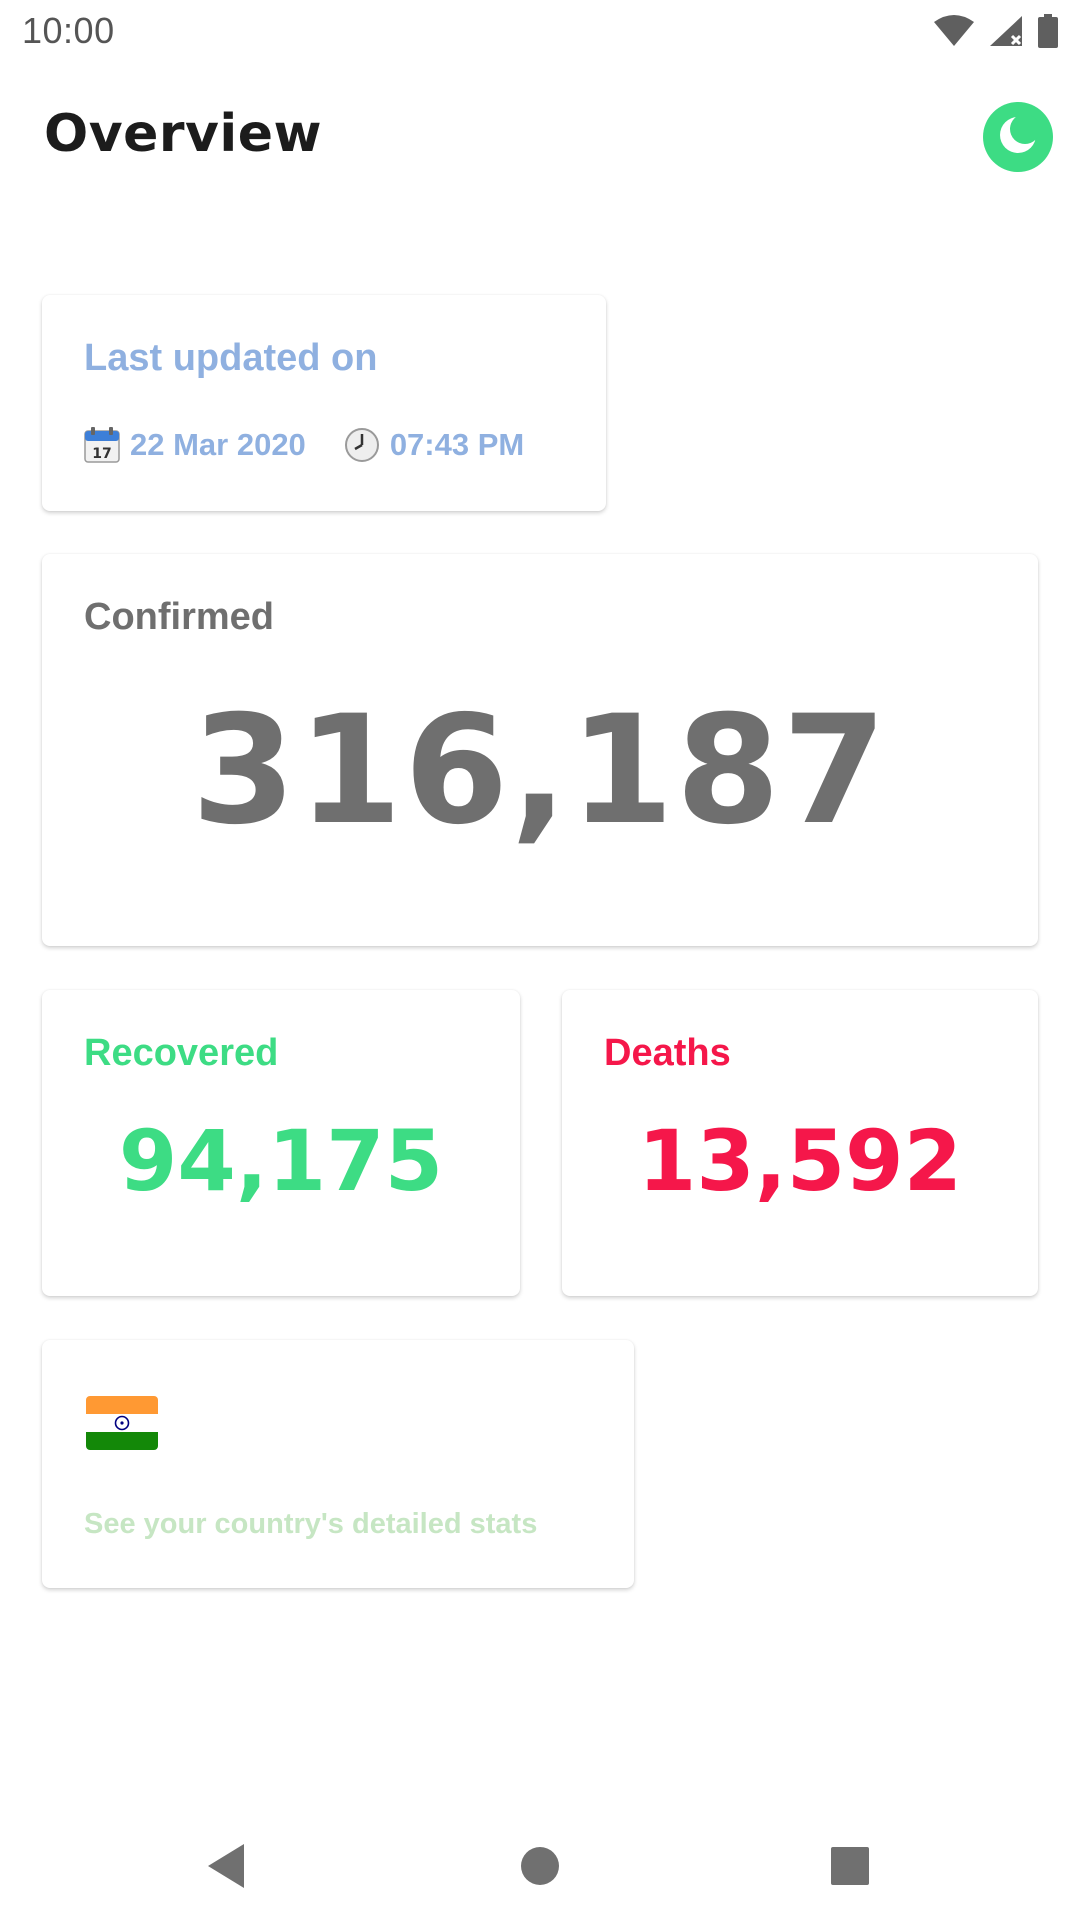  I want to click on back-icon, so click(226, 1868).